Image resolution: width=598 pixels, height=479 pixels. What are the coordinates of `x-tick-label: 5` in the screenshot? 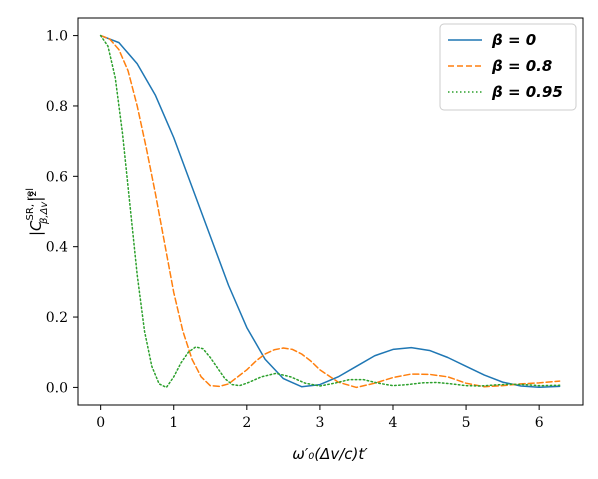 It's located at (466, 423).